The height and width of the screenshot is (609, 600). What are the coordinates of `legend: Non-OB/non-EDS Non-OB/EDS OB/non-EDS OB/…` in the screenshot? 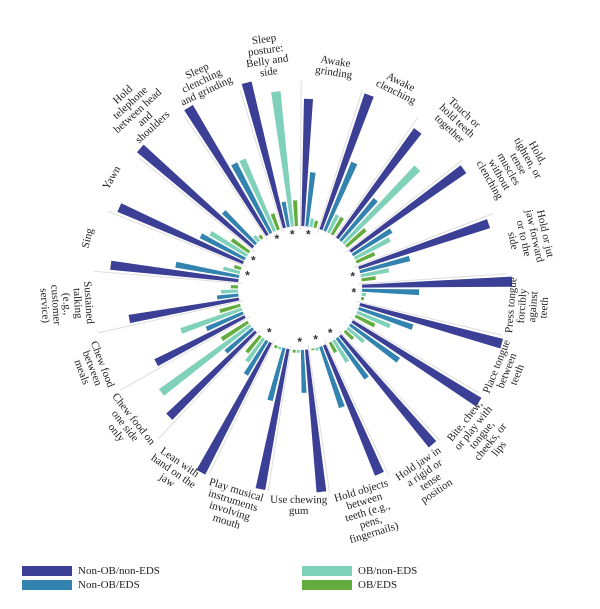 It's located at (300, 580).